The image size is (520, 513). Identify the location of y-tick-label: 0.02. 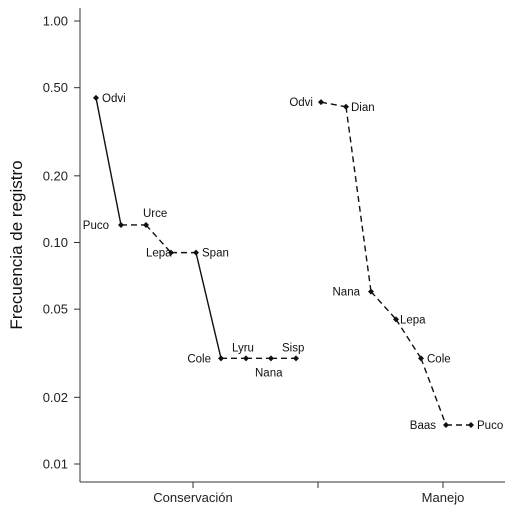
(55, 397).